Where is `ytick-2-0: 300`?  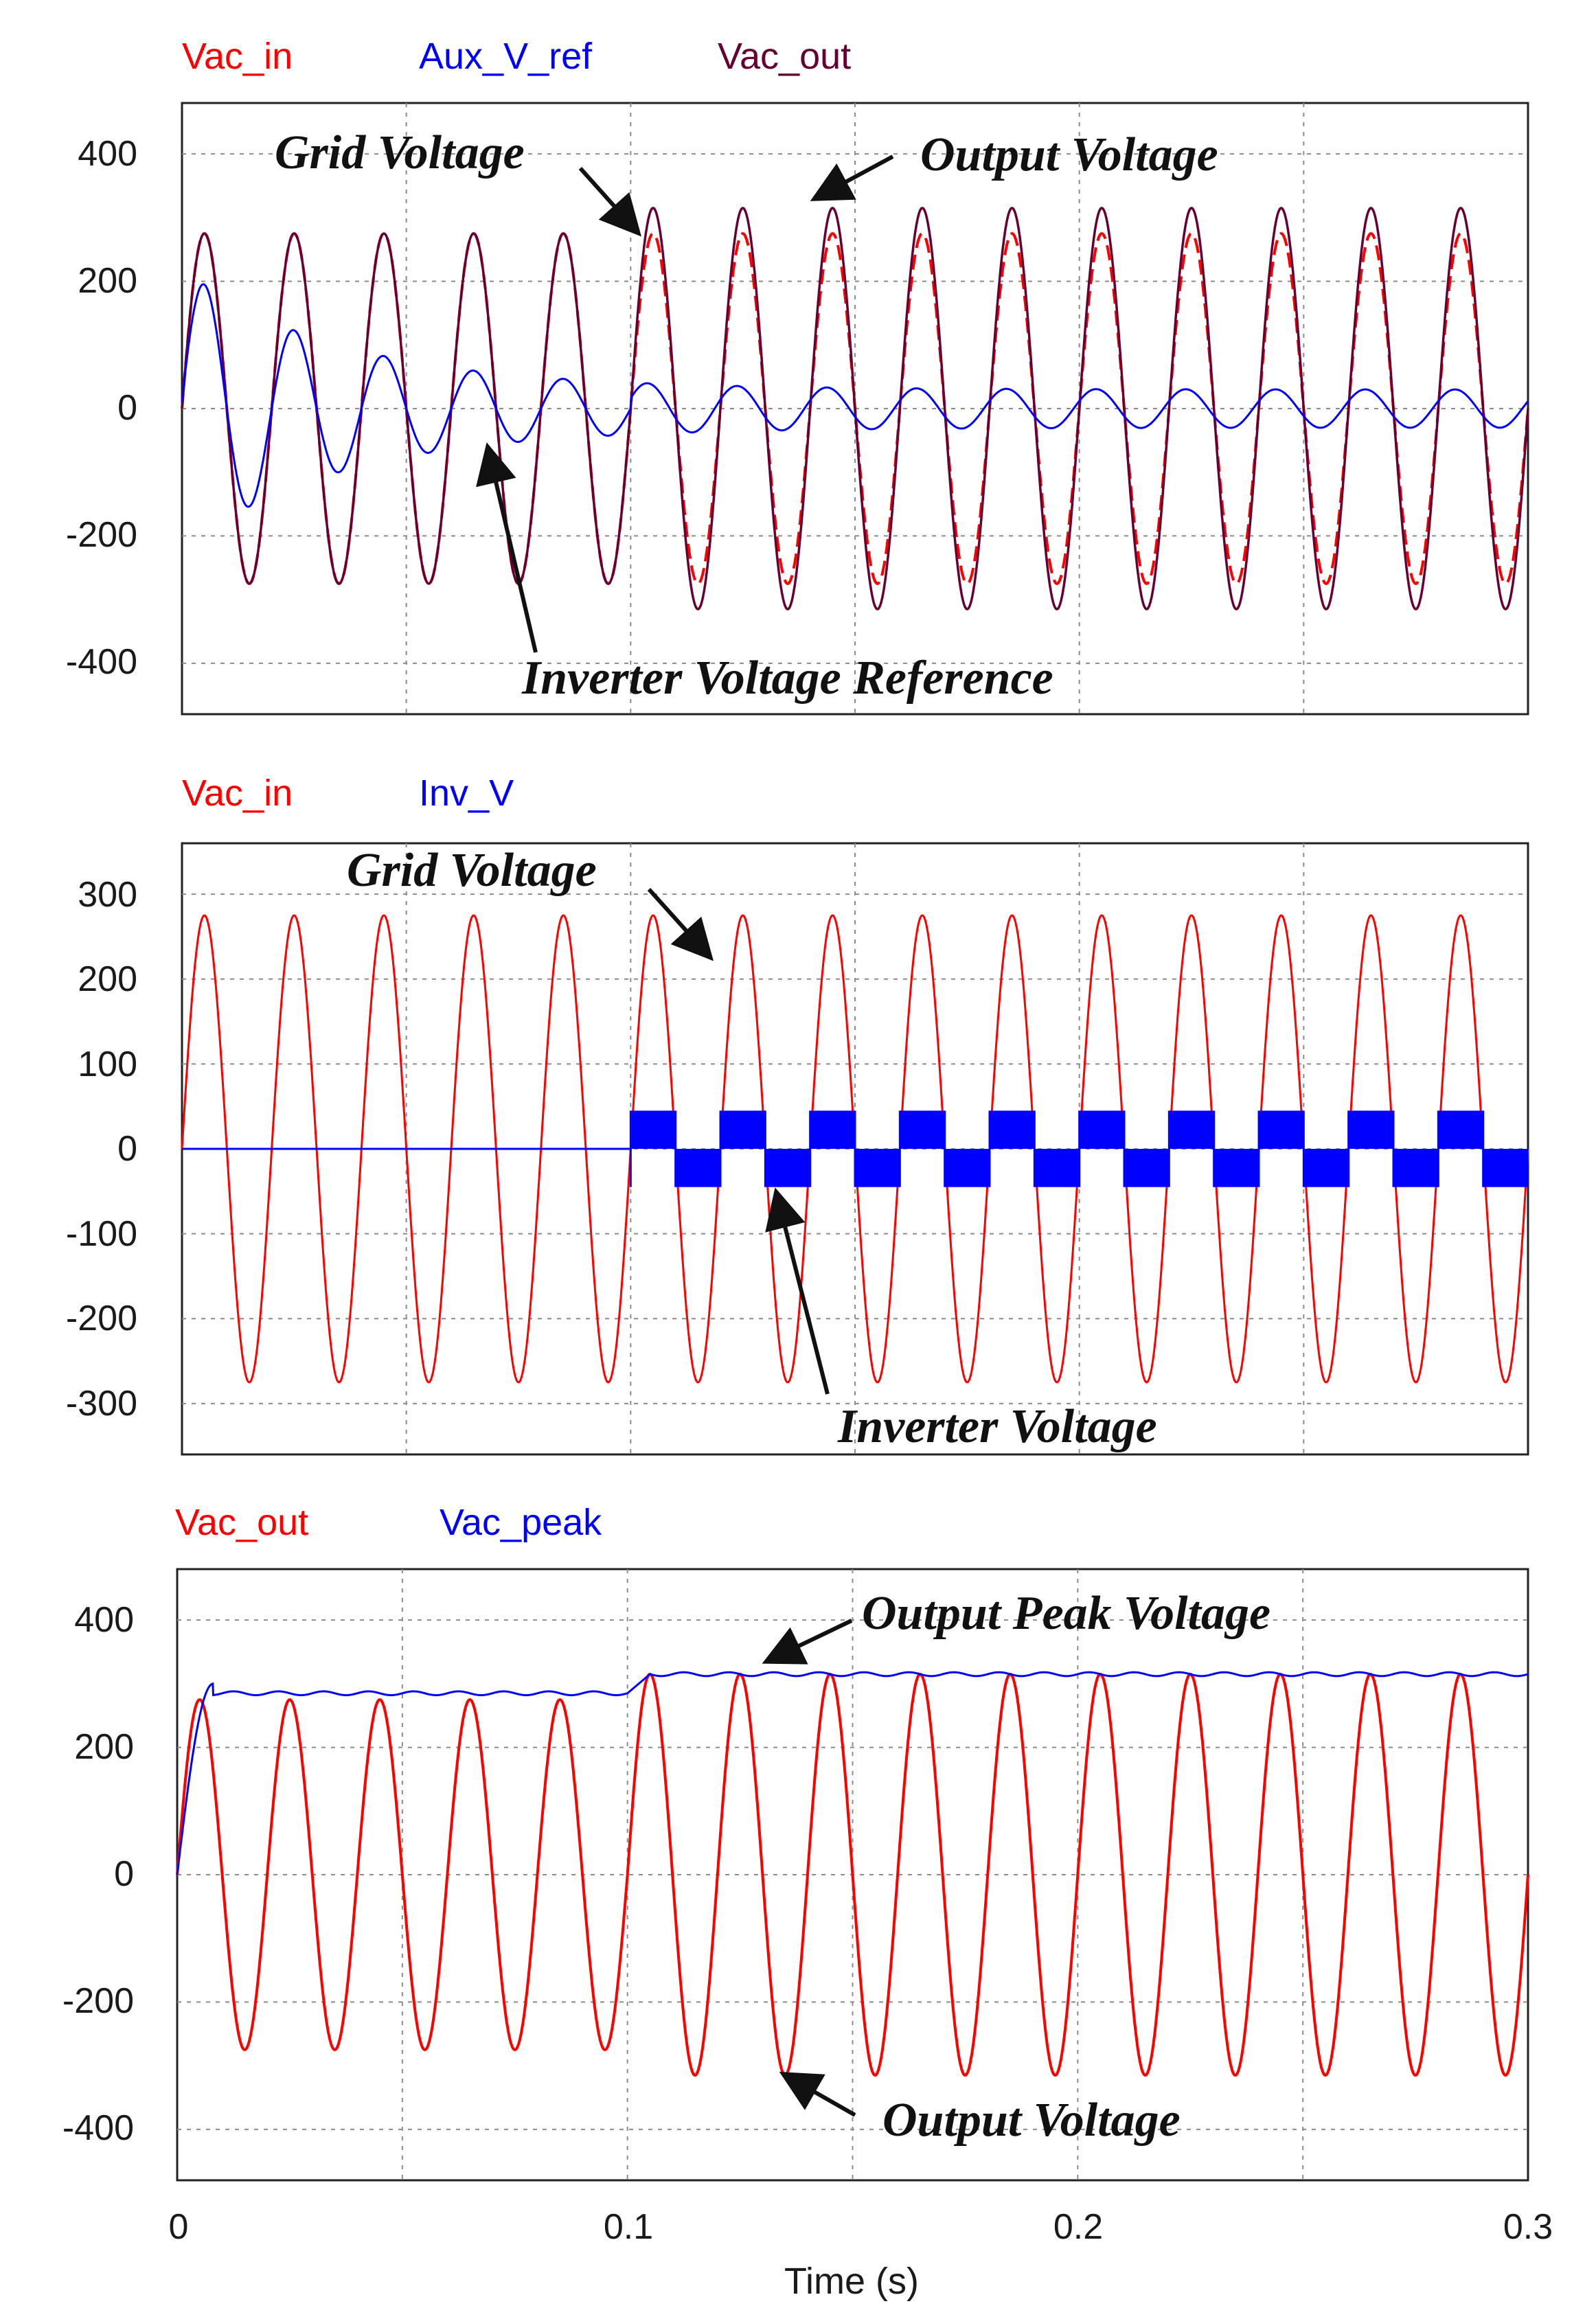 ytick-2-0: 300 is located at coordinates (107, 895).